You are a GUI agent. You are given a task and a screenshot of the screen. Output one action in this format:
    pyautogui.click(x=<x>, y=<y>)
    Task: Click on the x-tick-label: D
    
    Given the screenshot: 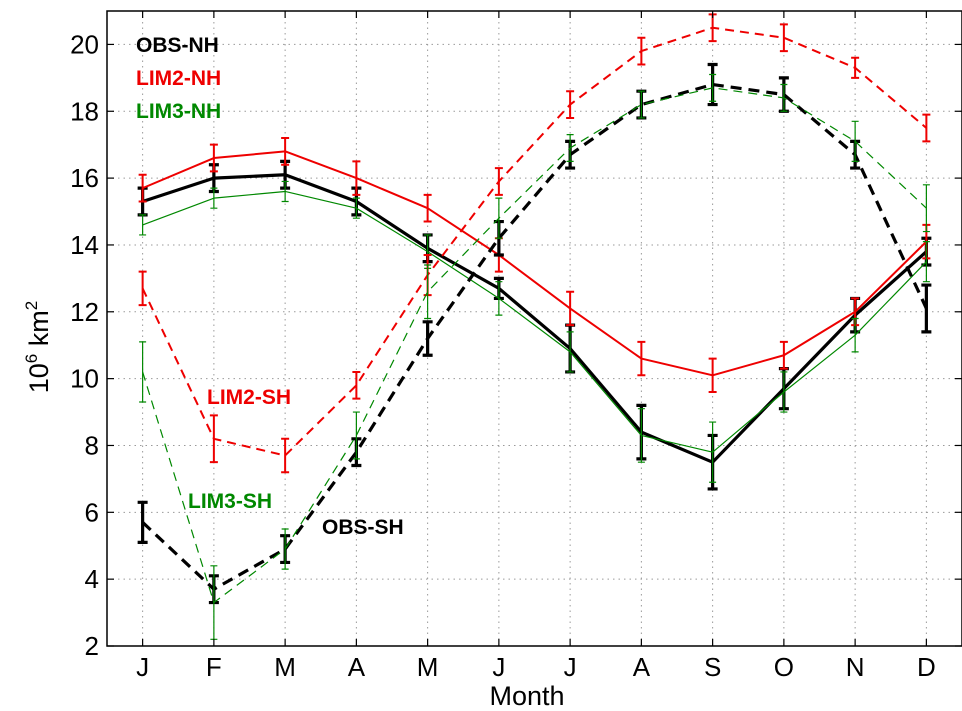 What is the action you would take?
    pyautogui.click(x=926, y=667)
    